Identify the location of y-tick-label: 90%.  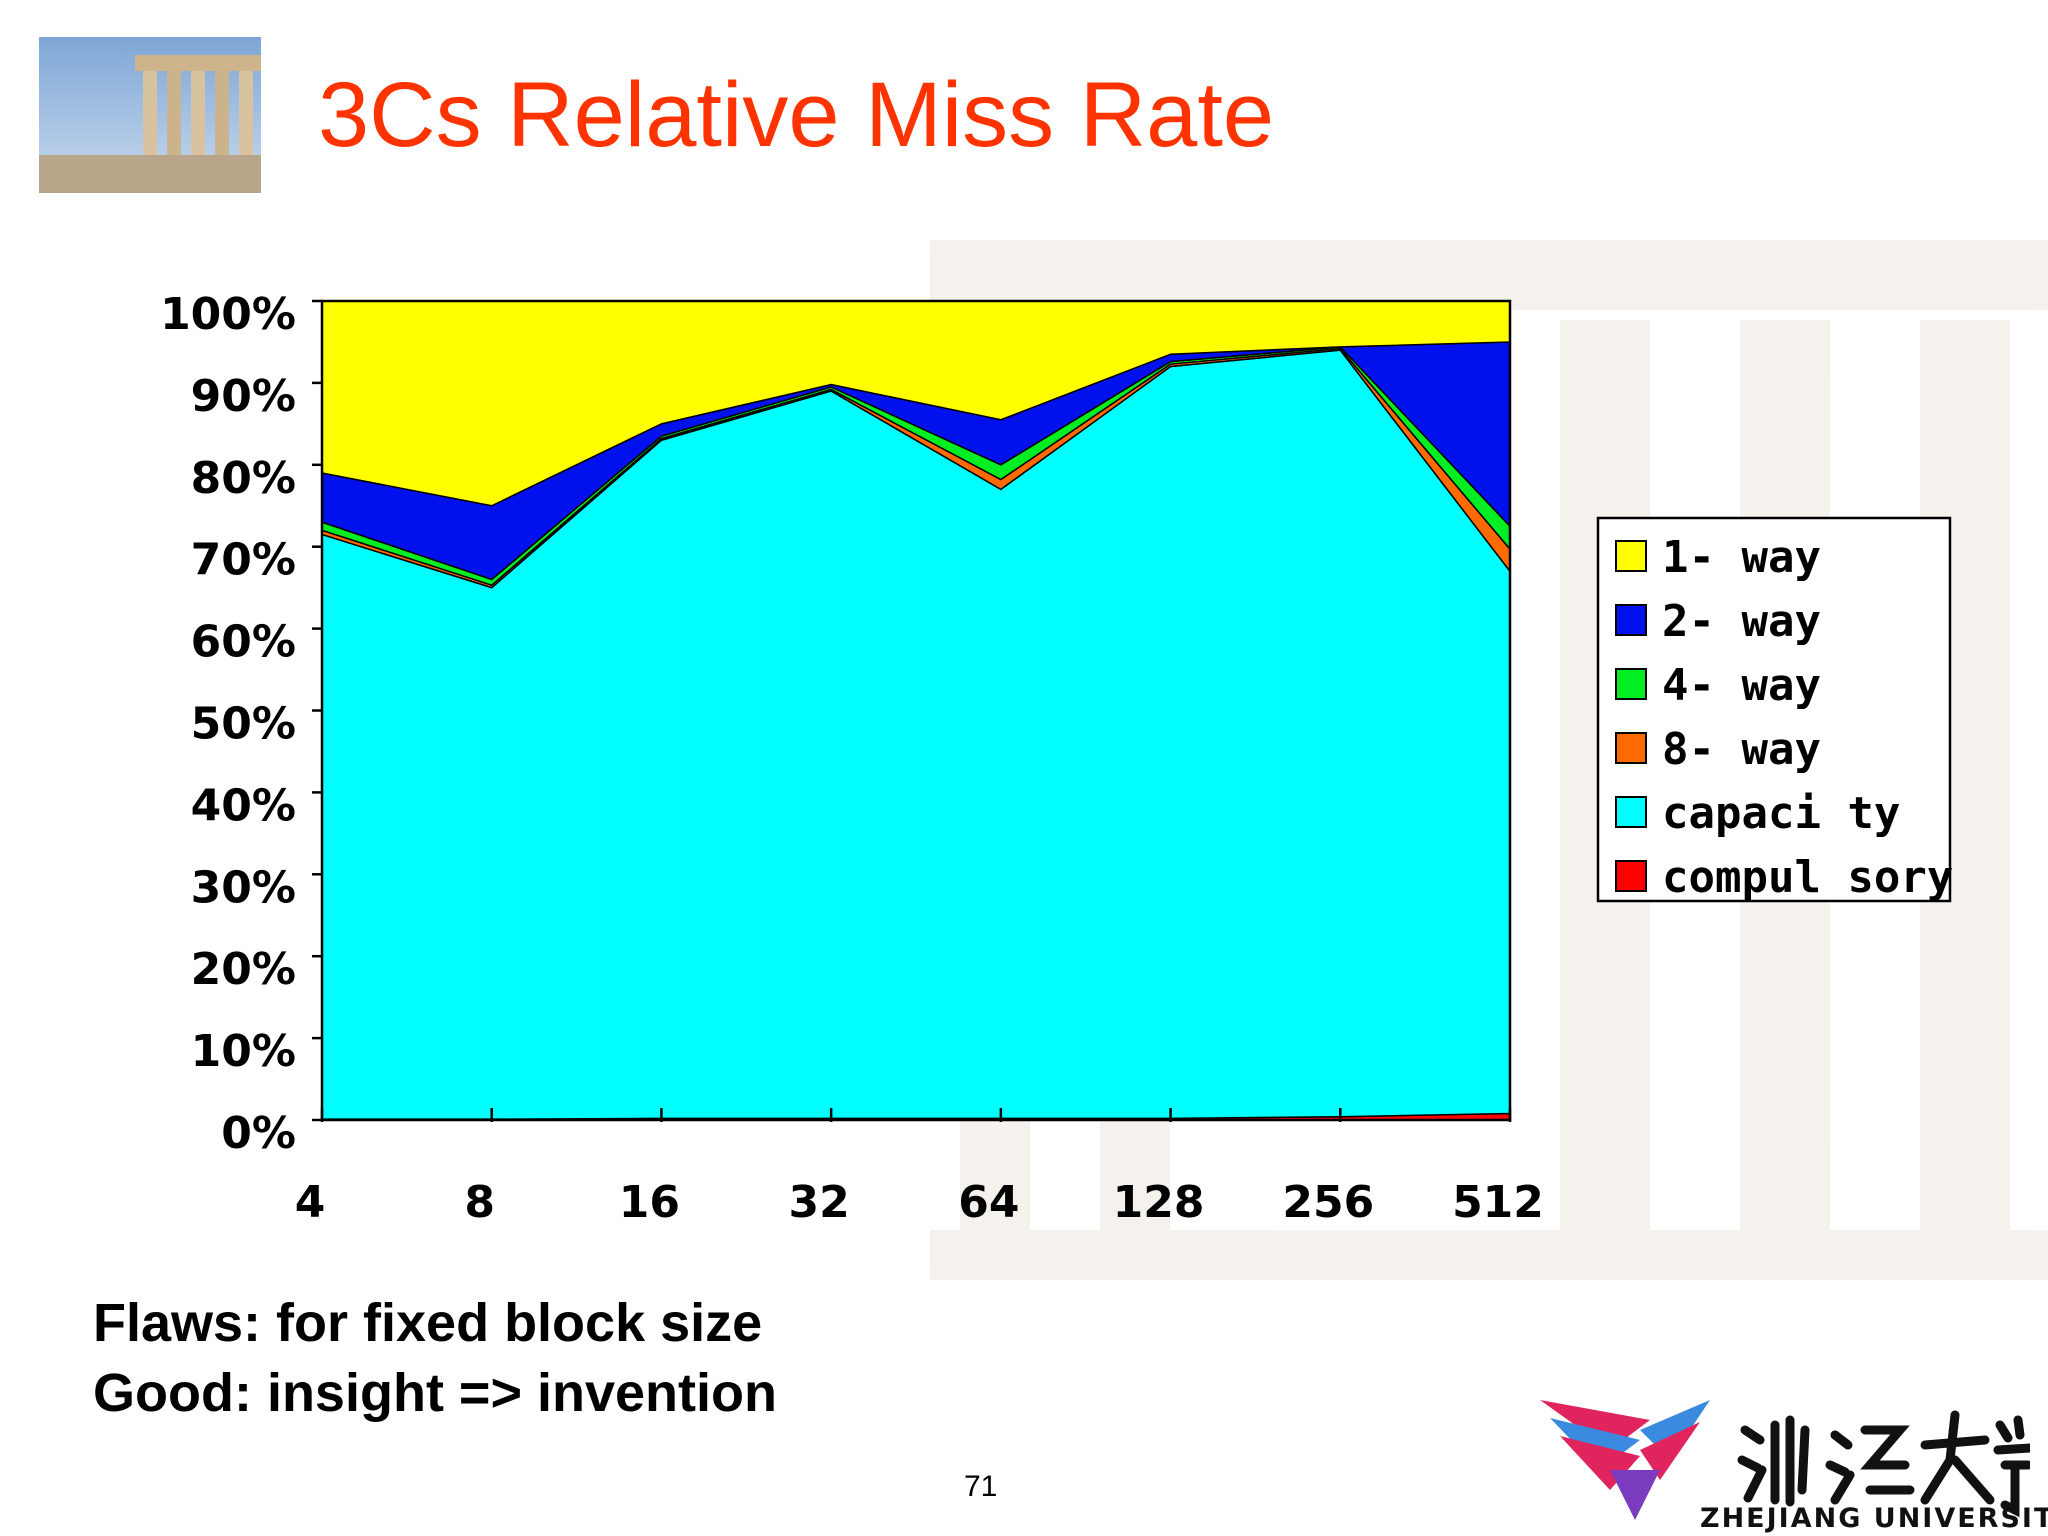
(243, 396).